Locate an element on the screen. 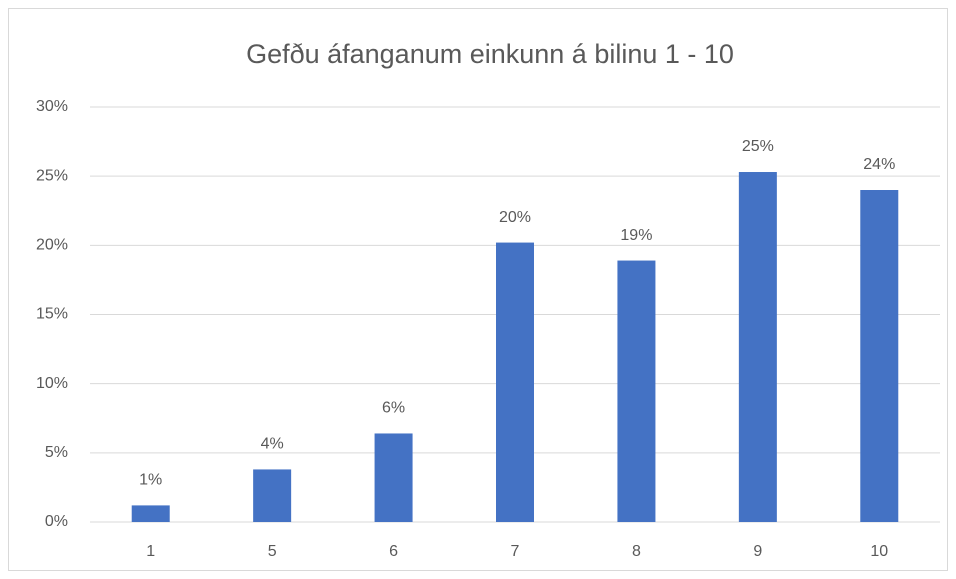  x-tick-label: 5 is located at coordinates (272, 551).